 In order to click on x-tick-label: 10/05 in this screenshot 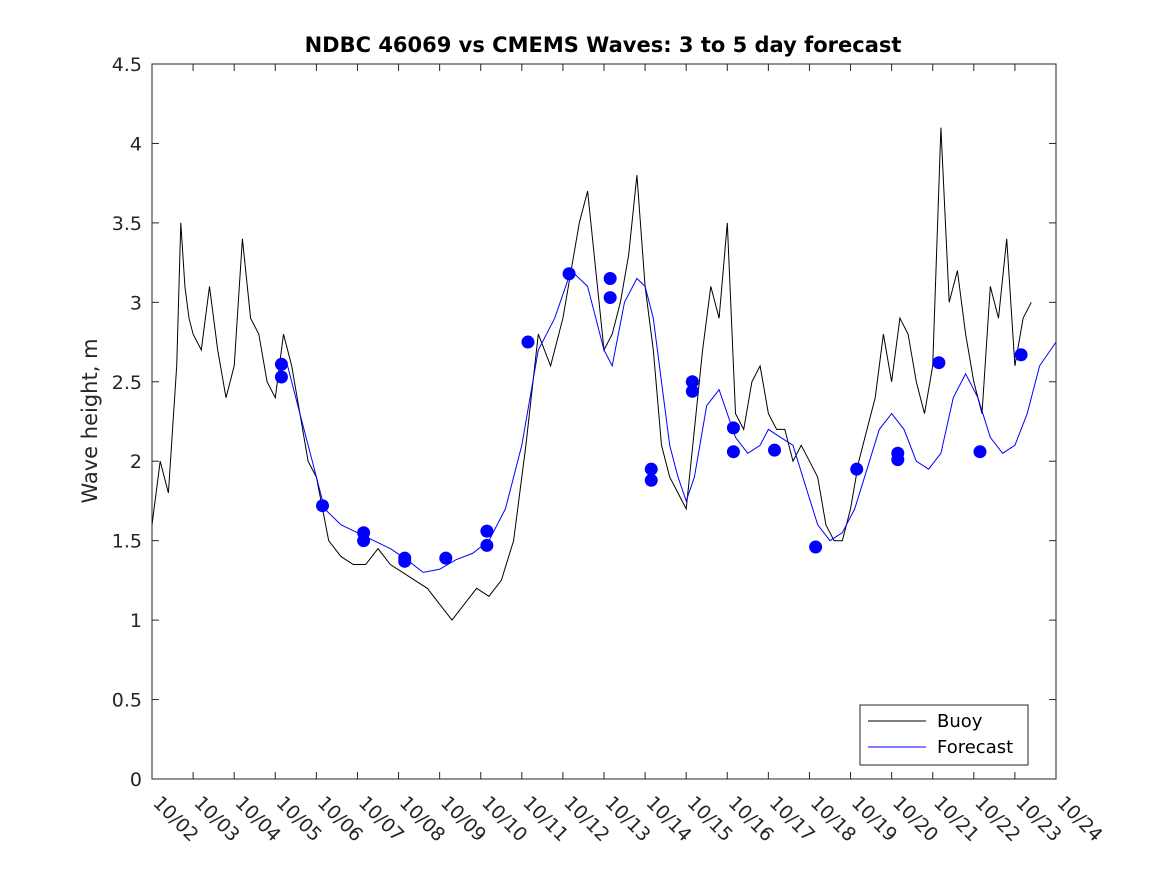, I will do `click(299, 819)`.